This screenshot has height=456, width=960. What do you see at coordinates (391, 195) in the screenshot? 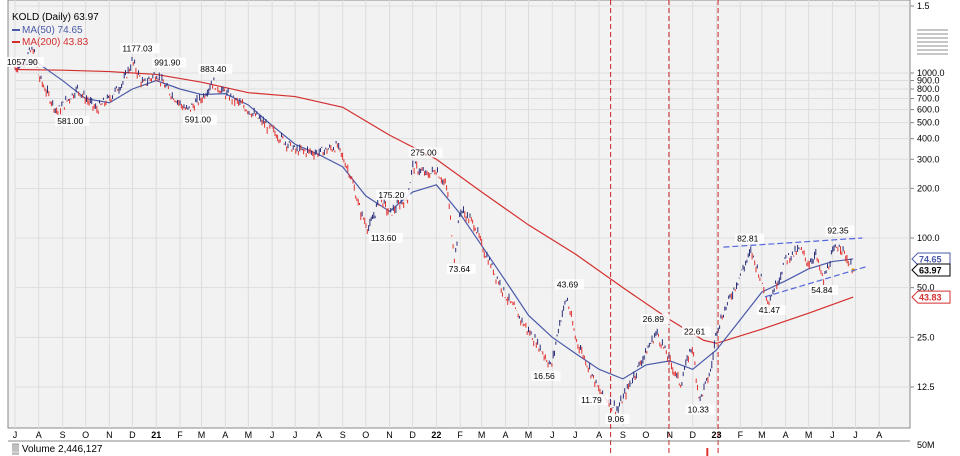
I see `annotation-label: 175.20` at bounding box center [391, 195].